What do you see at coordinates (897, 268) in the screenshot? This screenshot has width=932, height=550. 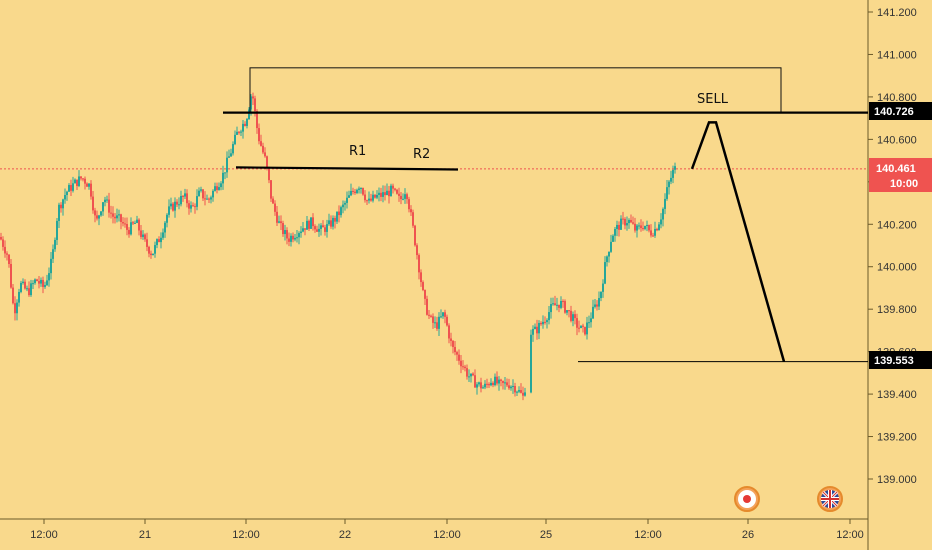 I see `y-tick-label: 140.000` at bounding box center [897, 268].